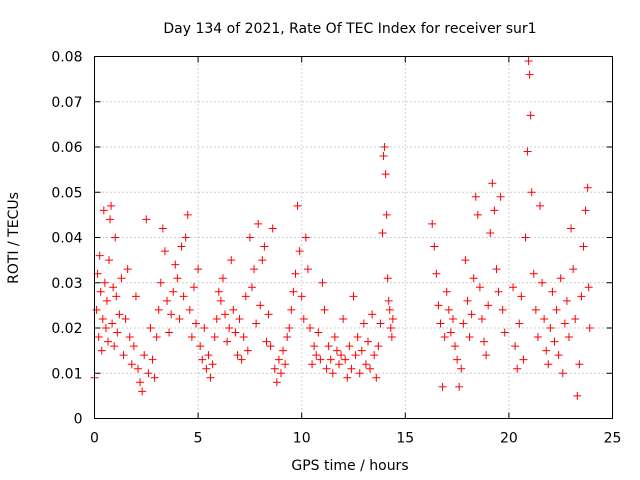 This screenshot has width=640, height=480. Describe the element at coordinates (66, 239) in the screenshot. I see `y-tick-label: 0.04` at that location.